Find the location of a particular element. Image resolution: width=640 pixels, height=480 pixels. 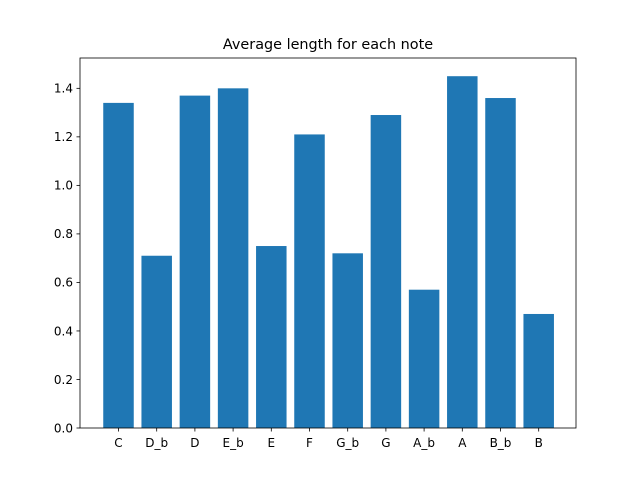

bar-a-b is located at coordinates (424, 358).